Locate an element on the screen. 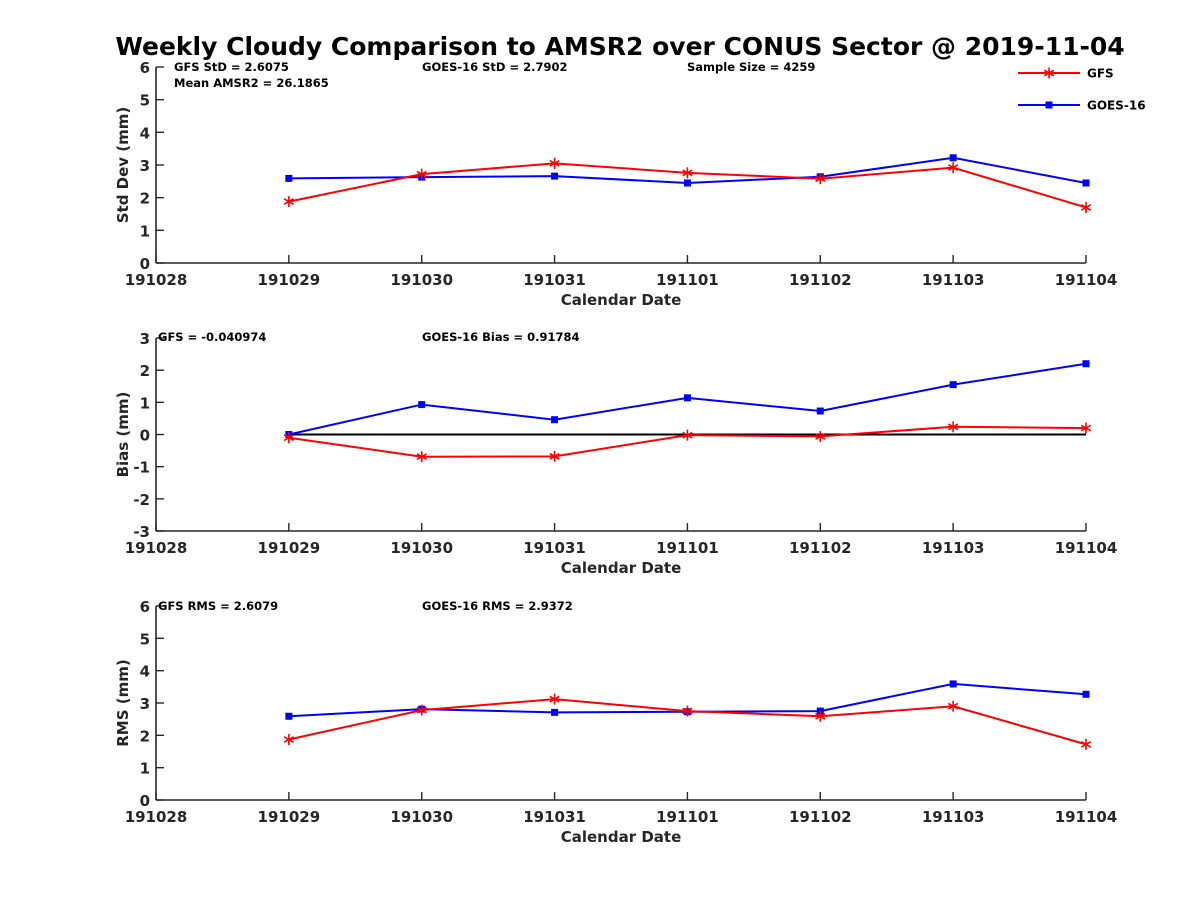 The width and height of the screenshot is (1200, 900). stat-annotation: GOES-16 RMS = 2.9372 is located at coordinates (497, 606).